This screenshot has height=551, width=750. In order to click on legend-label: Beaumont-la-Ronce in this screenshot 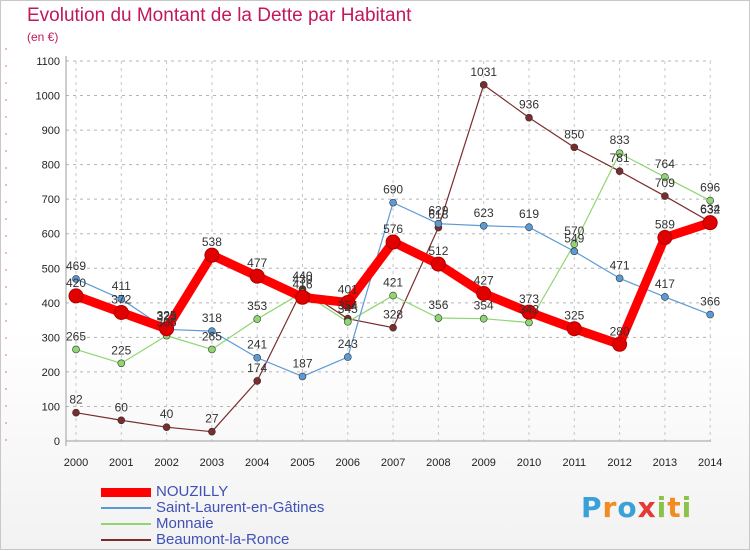, I will do `click(223, 539)`.